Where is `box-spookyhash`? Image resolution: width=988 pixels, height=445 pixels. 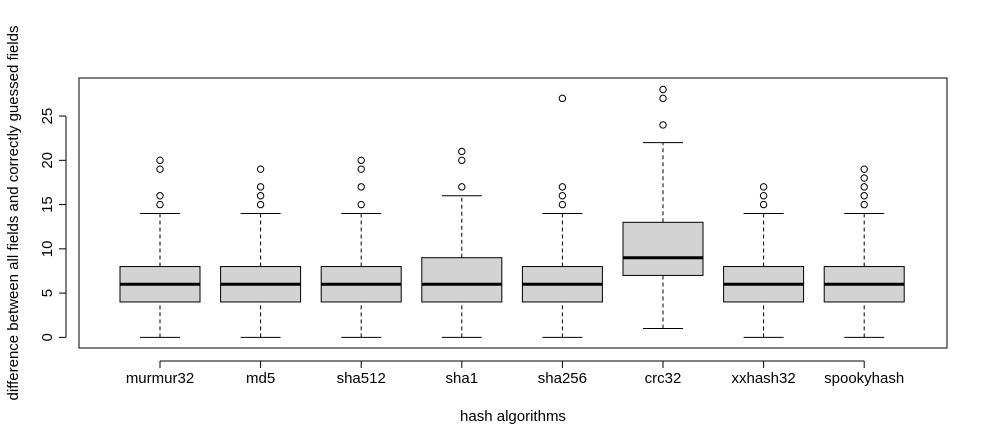
box-spookyhash is located at coordinates (864, 251).